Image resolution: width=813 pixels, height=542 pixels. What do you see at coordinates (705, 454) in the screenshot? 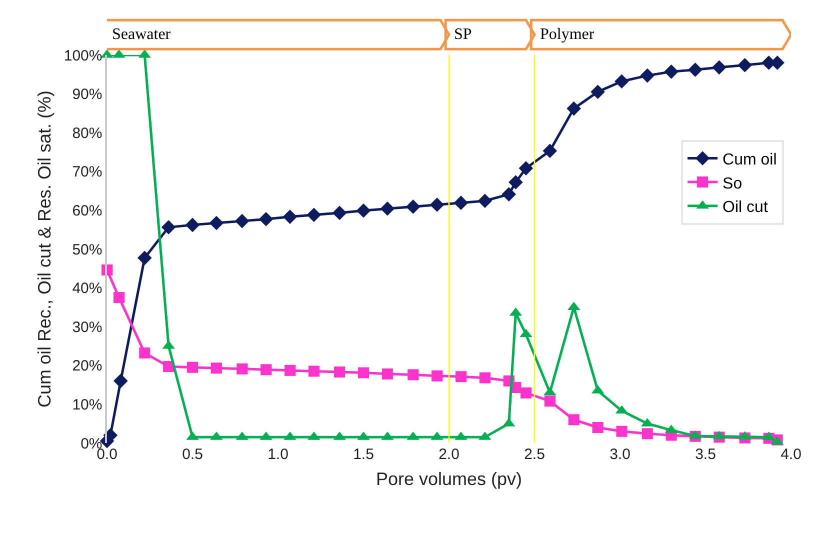
I see `x-tick-label: 3.5` at bounding box center [705, 454].